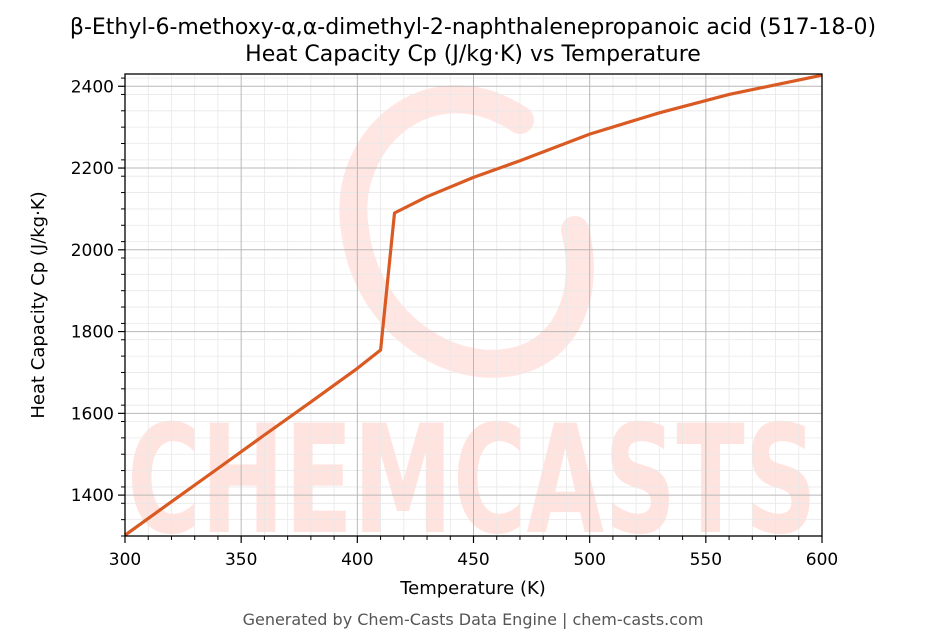  What do you see at coordinates (92, 414) in the screenshot?
I see `y-tick-label: 1600` at bounding box center [92, 414].